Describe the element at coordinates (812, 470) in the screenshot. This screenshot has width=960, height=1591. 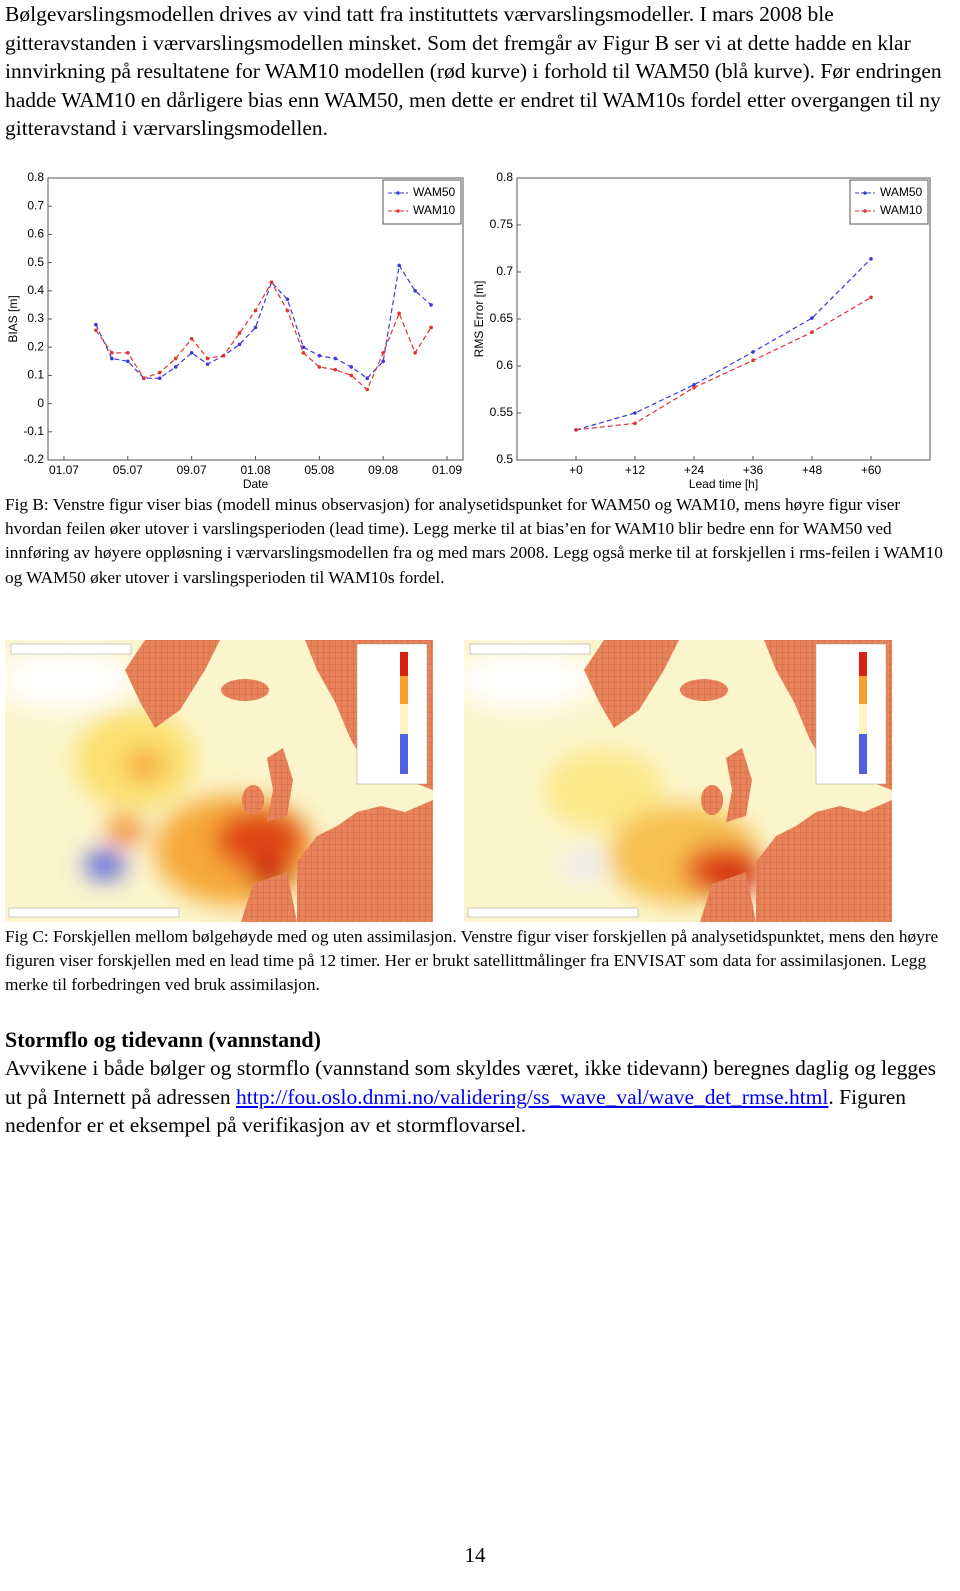
I see `x-tick-label: +48` at that location.